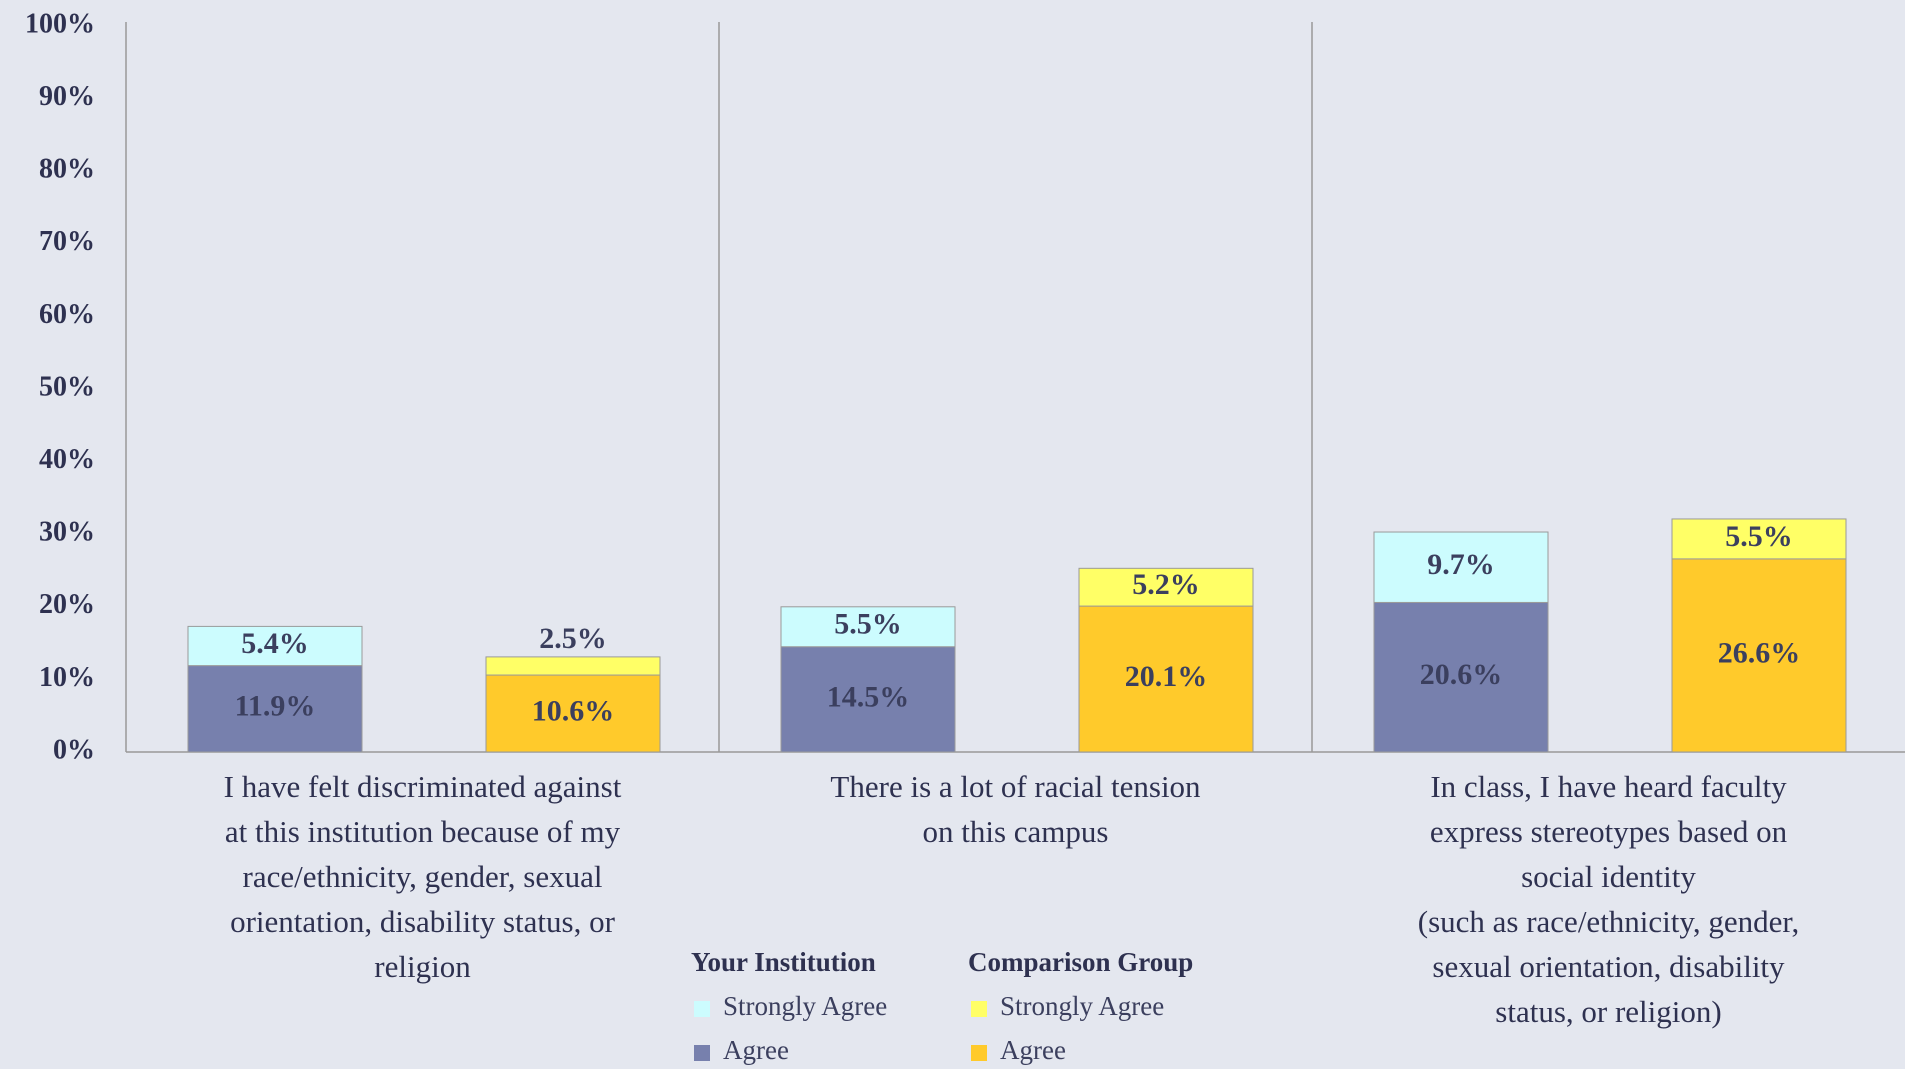  What do you see at coordinates (783, 962) in the screenshot?
I see `legend-title: Your Institution` at bounding box center [783, 962].